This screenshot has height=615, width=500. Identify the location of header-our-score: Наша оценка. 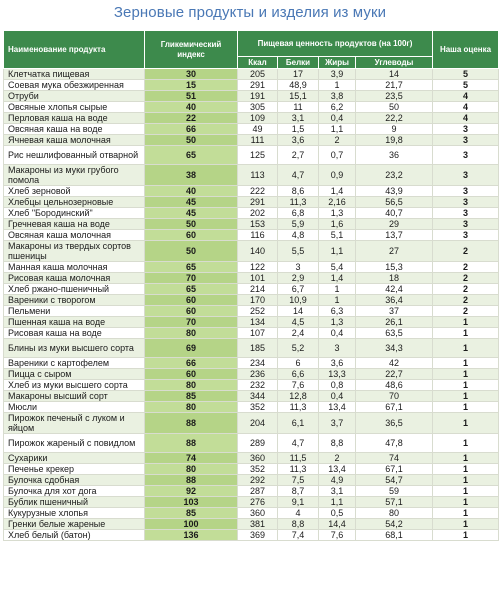
(466, 49).